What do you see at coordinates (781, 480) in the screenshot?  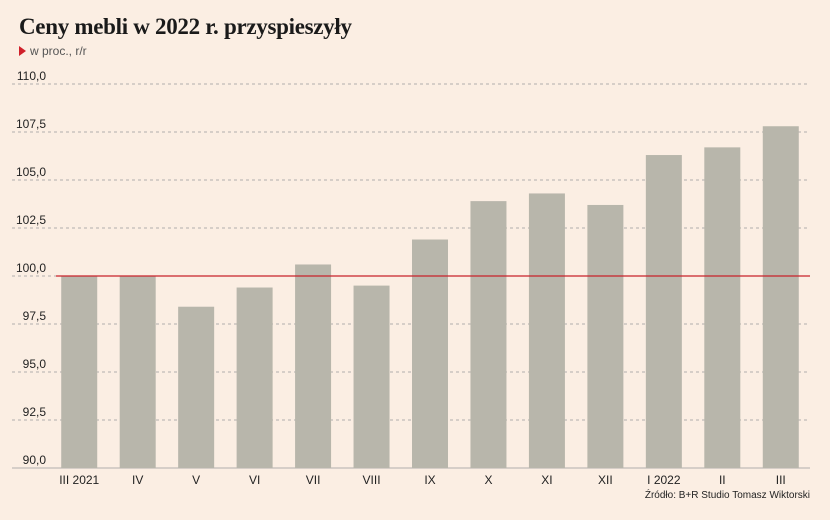 I see `x-tick-label: III` at bounding box center [781, 480].